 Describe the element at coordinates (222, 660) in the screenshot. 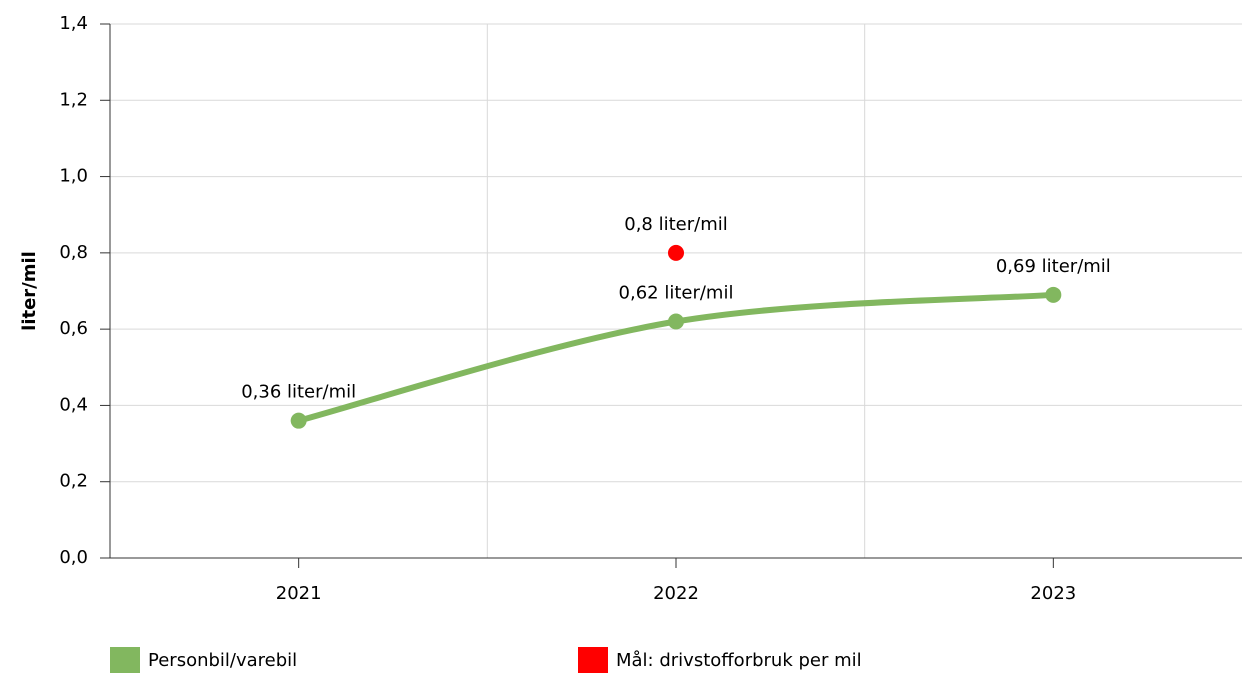

I see `legend-label: Personbil/varebil` at that location.